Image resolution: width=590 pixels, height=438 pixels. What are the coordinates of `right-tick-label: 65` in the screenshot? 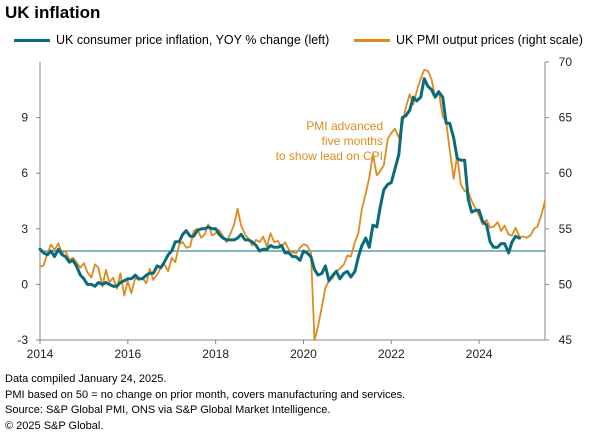 It's located at (566, 118).